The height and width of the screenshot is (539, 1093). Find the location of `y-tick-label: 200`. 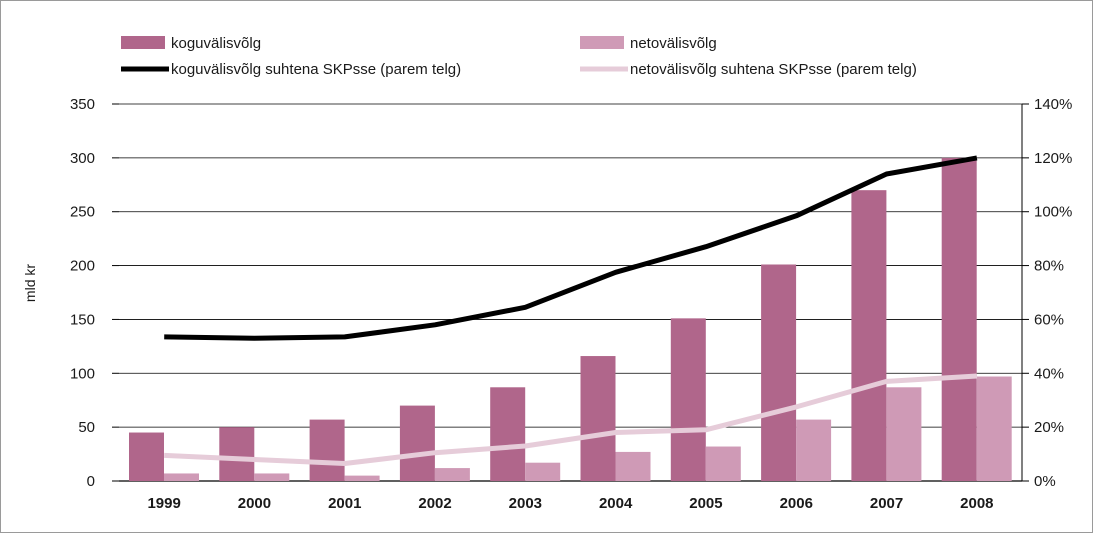

y-tick-label: 200 is located at coordinates (82, 266).